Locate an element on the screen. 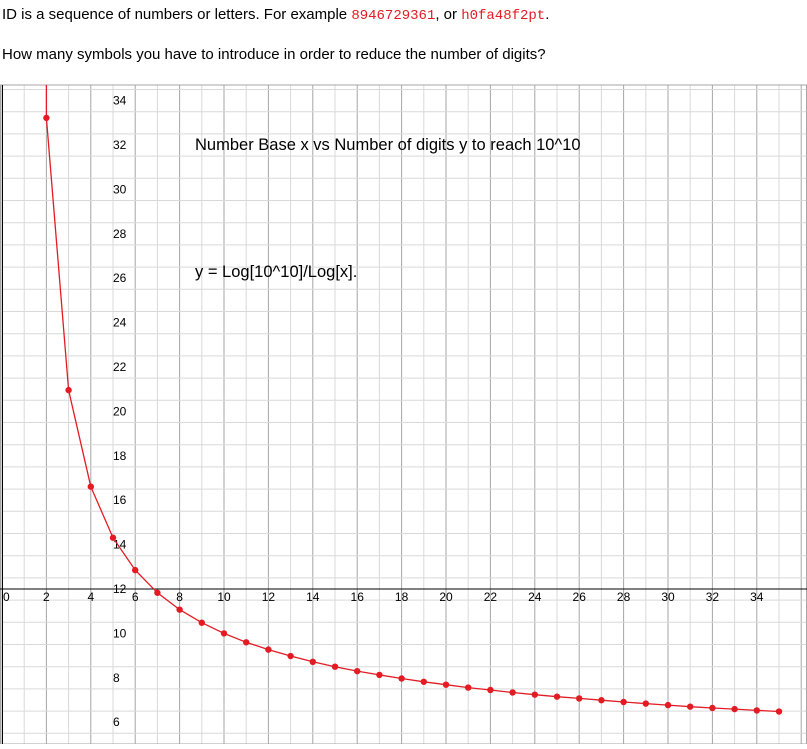  y-tick-label: 8 is located at coordinates (116, 678).